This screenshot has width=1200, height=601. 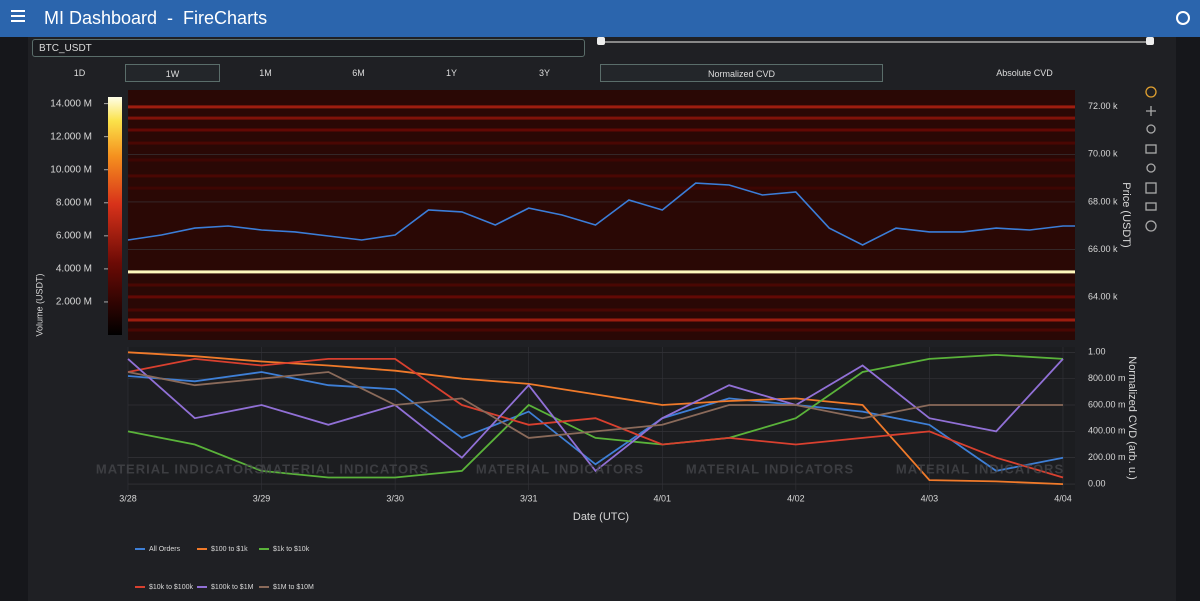 What do you see at coordinates (1103, 154) in the screenshot?
I see `y-tick-label: 70.00 k` at bounding box center [1103, 154].